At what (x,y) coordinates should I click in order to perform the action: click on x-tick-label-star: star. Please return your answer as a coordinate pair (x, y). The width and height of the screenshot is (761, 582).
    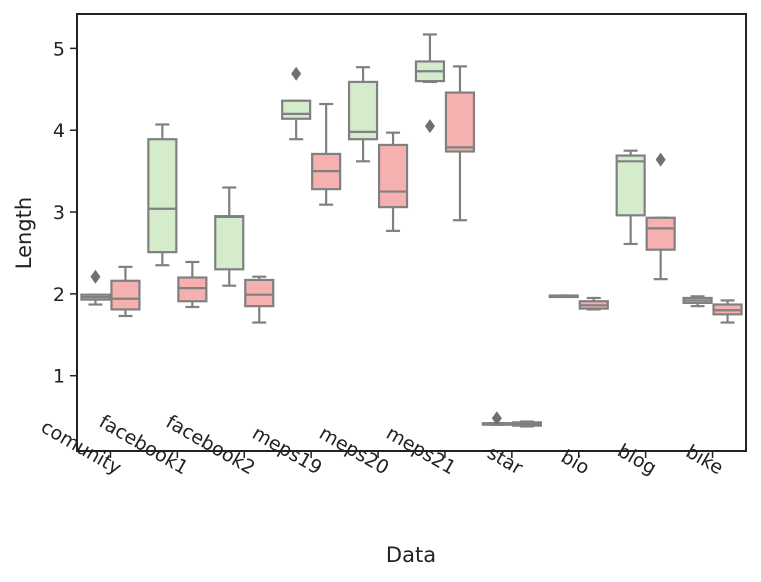
    Looking at the image, I should click on (504, 461).